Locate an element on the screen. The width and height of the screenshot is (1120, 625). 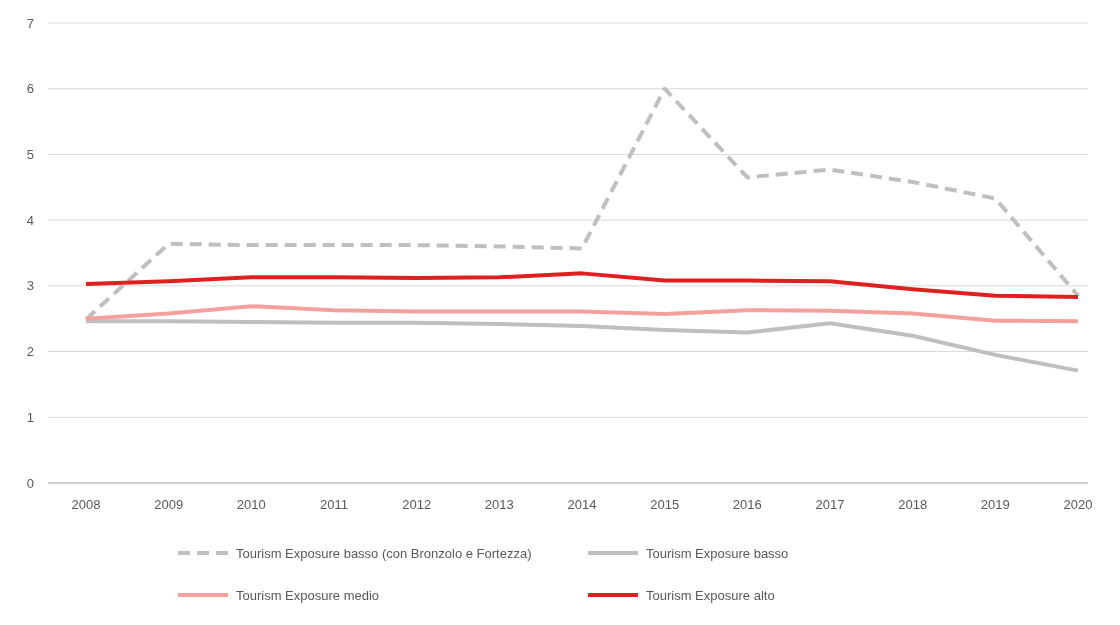
legend-label: Tourism Exposure medio is located at coordinates (308, 595).